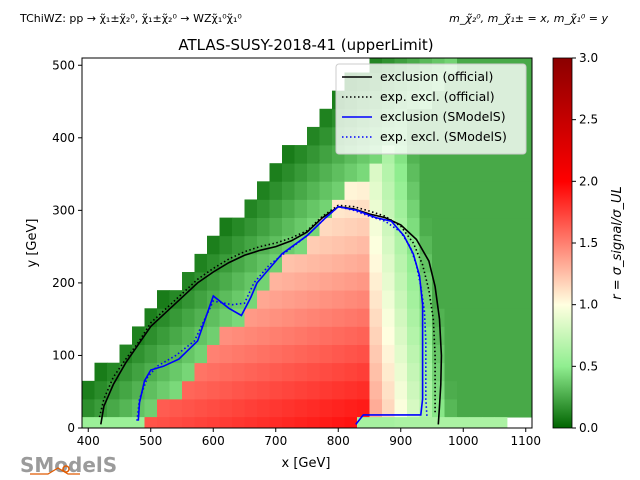  Describe the element at coordinates (213, 441) in the screenshot. I see `x-tick-label: 600` at that location.